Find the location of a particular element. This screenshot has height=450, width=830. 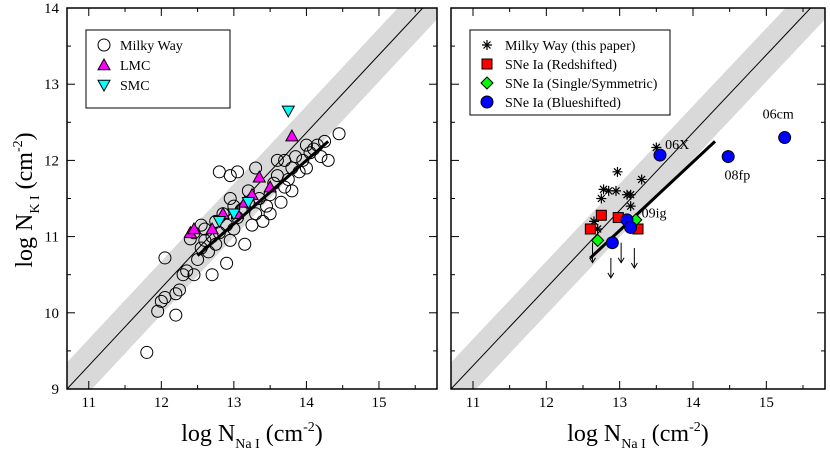

y-tick-label: 10 is located at coordinates (51, 314).